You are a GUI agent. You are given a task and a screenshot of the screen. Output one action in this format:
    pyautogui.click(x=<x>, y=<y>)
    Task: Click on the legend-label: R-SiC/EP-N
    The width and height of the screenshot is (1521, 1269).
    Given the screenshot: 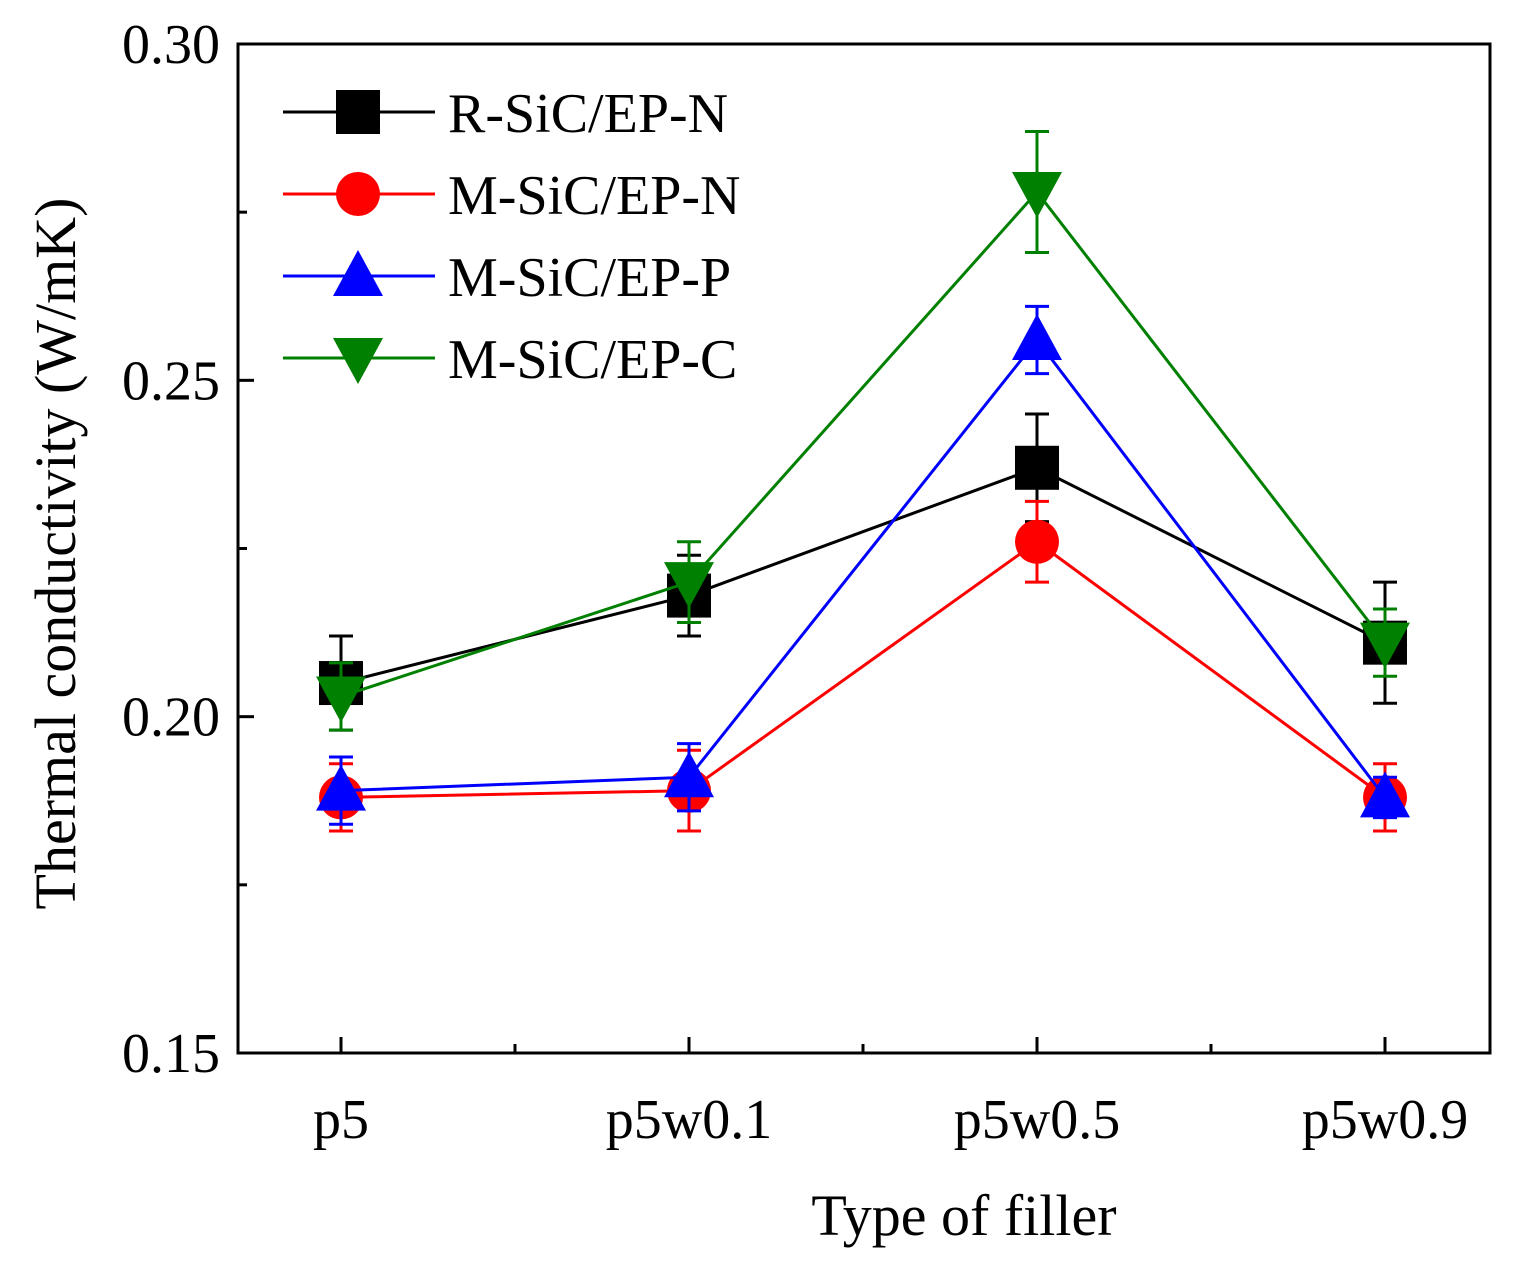 What is the action you would take?
    pyautogui.click(x=588, y=114)
    